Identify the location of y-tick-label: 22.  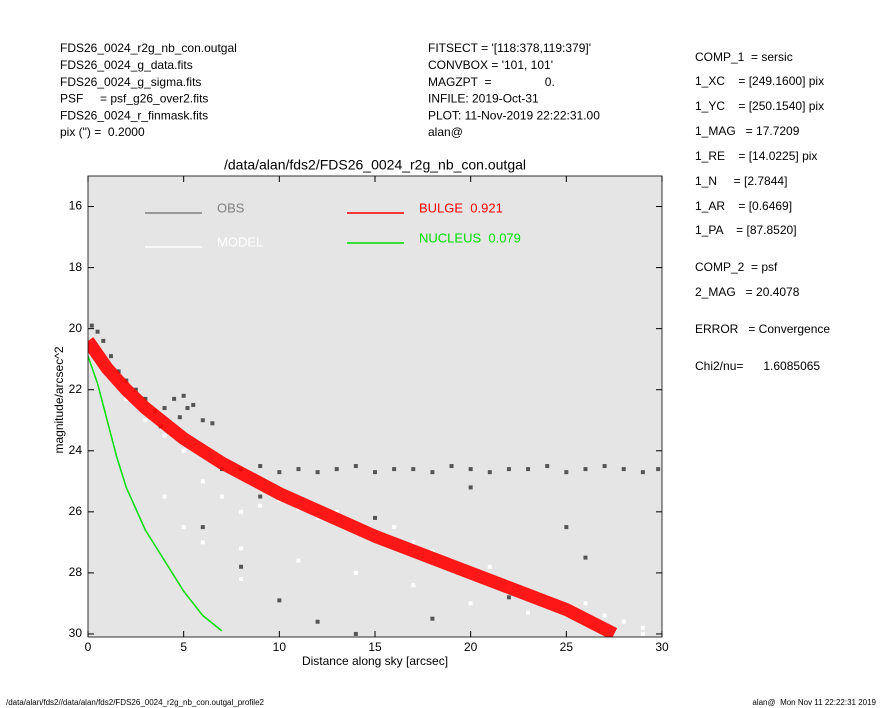
(76, 389).